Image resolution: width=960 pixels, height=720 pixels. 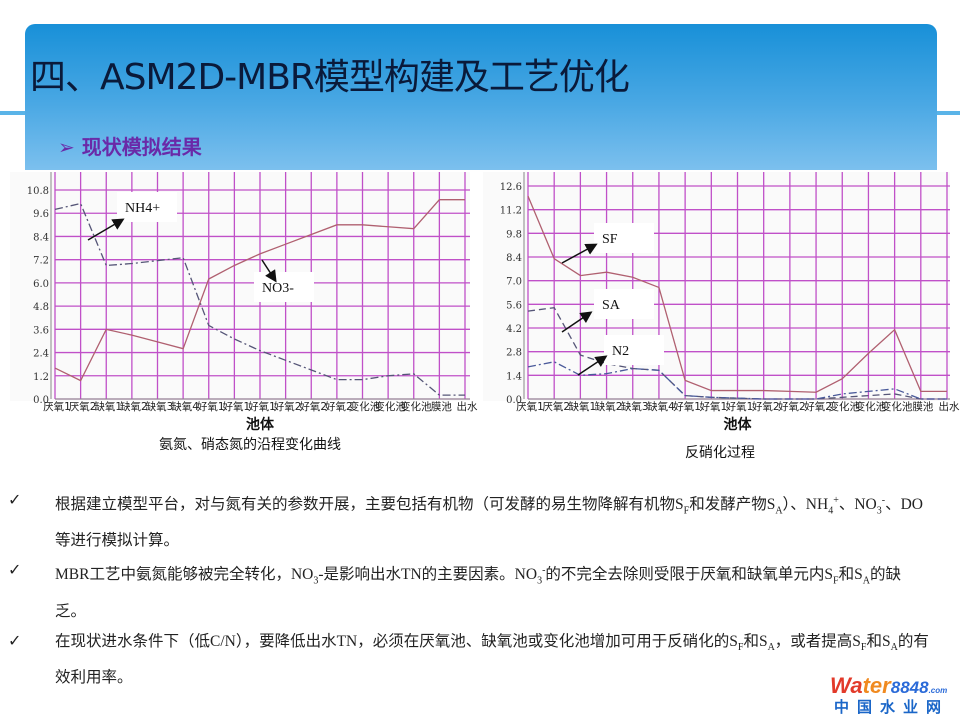 What do you see at coordinates (492, 659) in the screenshot?
I see `bullet-text: 的有效利用率。` at bounding box center [492, 659].